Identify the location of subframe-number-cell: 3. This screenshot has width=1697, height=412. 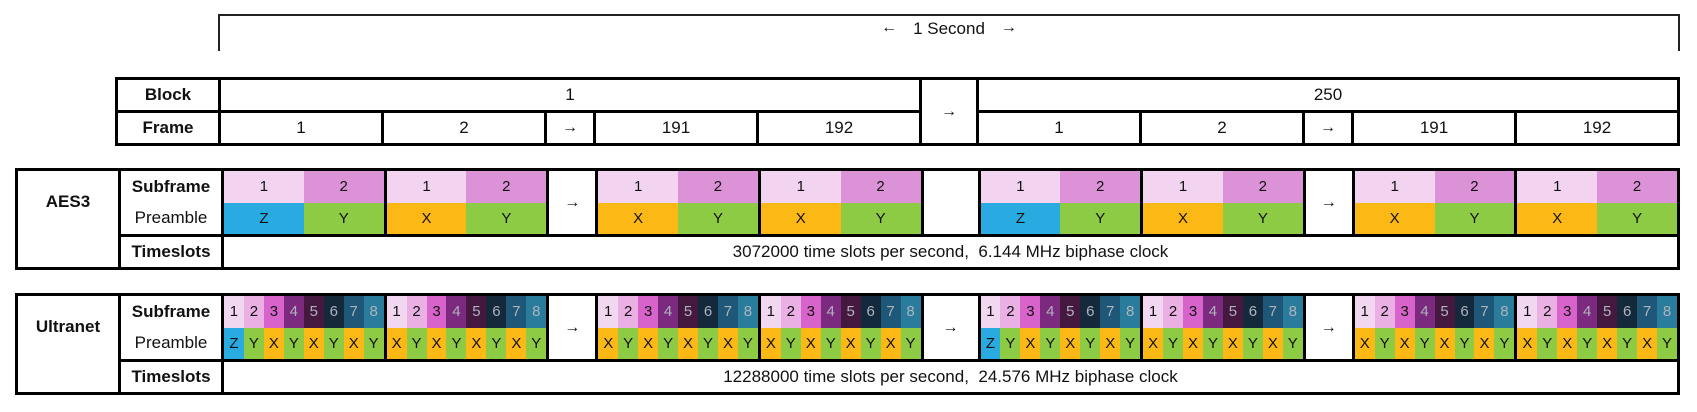
(1404, 312).